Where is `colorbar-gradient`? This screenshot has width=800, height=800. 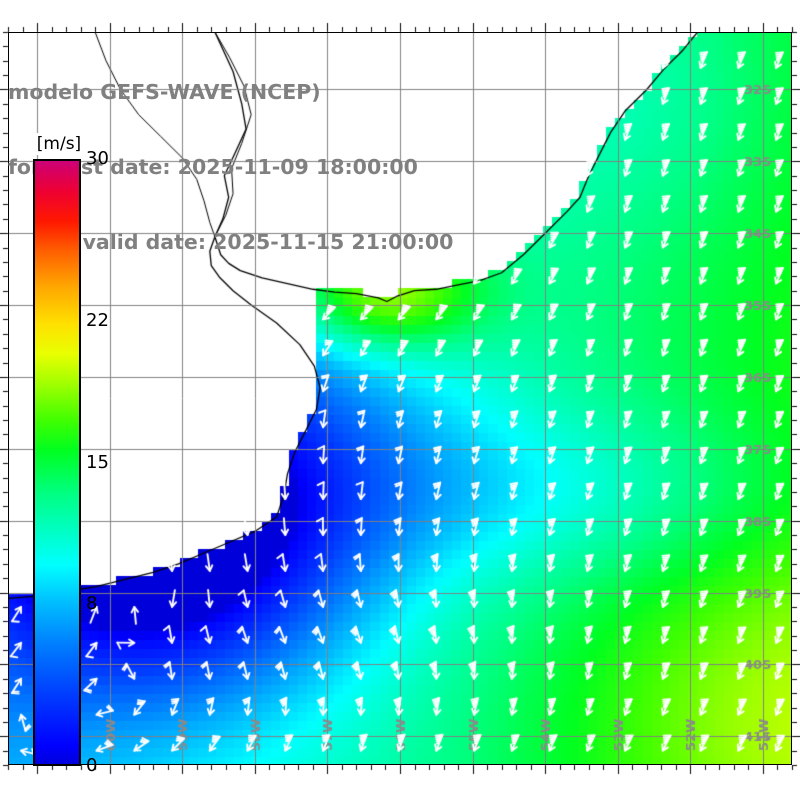
colorbar-gradient is located at coordinates (57, 462).